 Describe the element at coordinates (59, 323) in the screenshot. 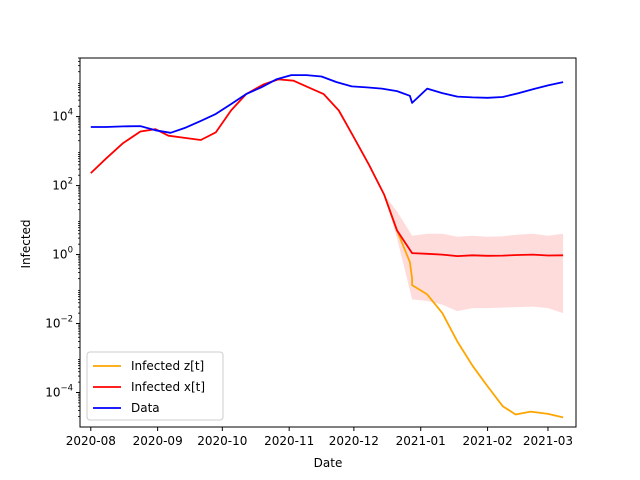

I see `y-tick-label: 10⁻²` at that location.